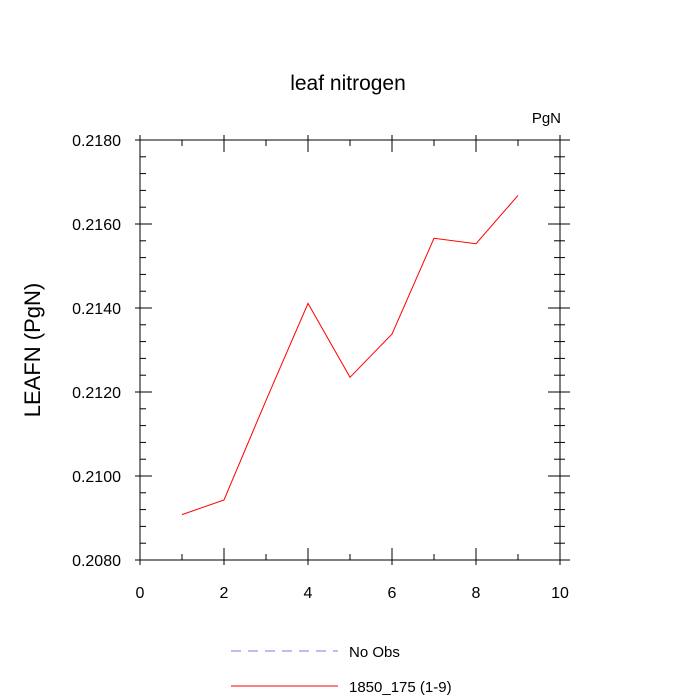 Image resolution: width=700 pixels, height=700 pixels. What do you see at coordinates (308, 593) in the screenshot?
I see `x-tick-label: 4` at bounding box center [308, 593].